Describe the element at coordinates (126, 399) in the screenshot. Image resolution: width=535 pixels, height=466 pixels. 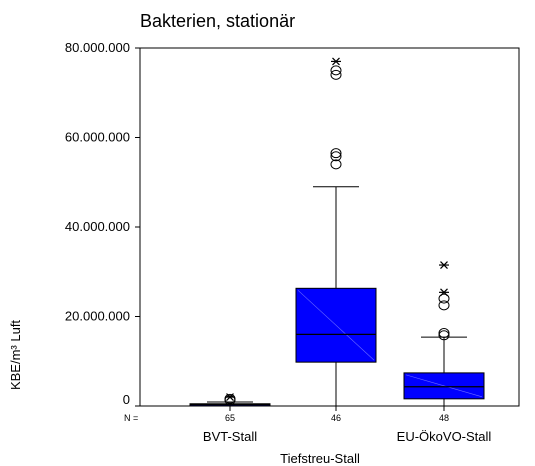
I see `y-tick-label: 0` at that location.